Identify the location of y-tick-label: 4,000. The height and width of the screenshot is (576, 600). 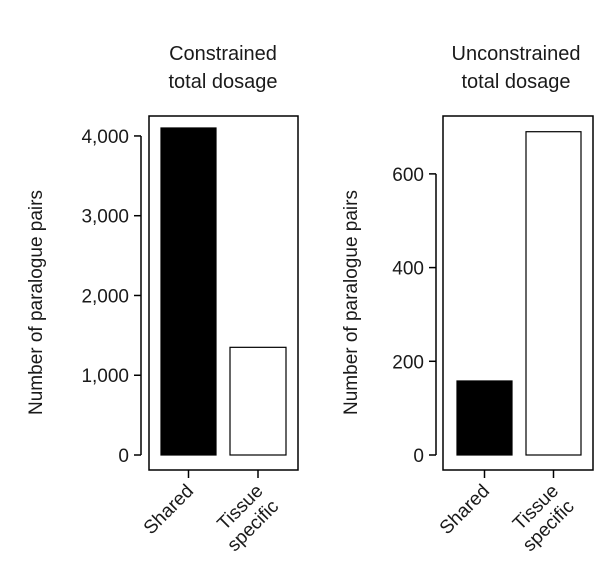
(105, 137).